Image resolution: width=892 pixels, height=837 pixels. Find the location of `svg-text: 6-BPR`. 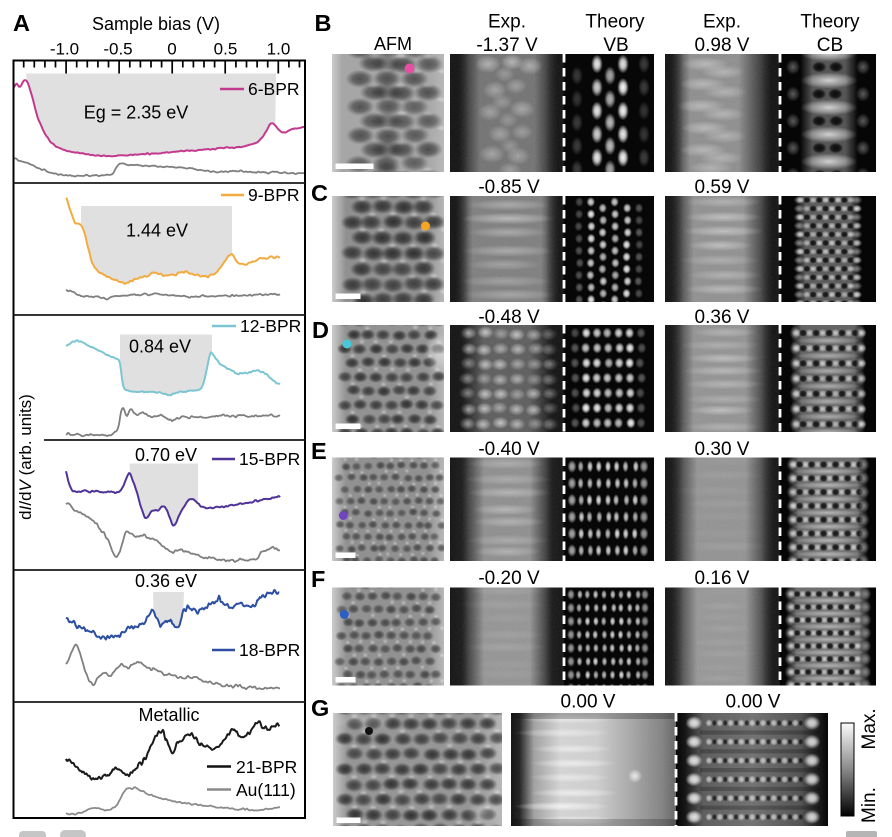

svg-text: 6-BPR is located at coordinates (274, 89).